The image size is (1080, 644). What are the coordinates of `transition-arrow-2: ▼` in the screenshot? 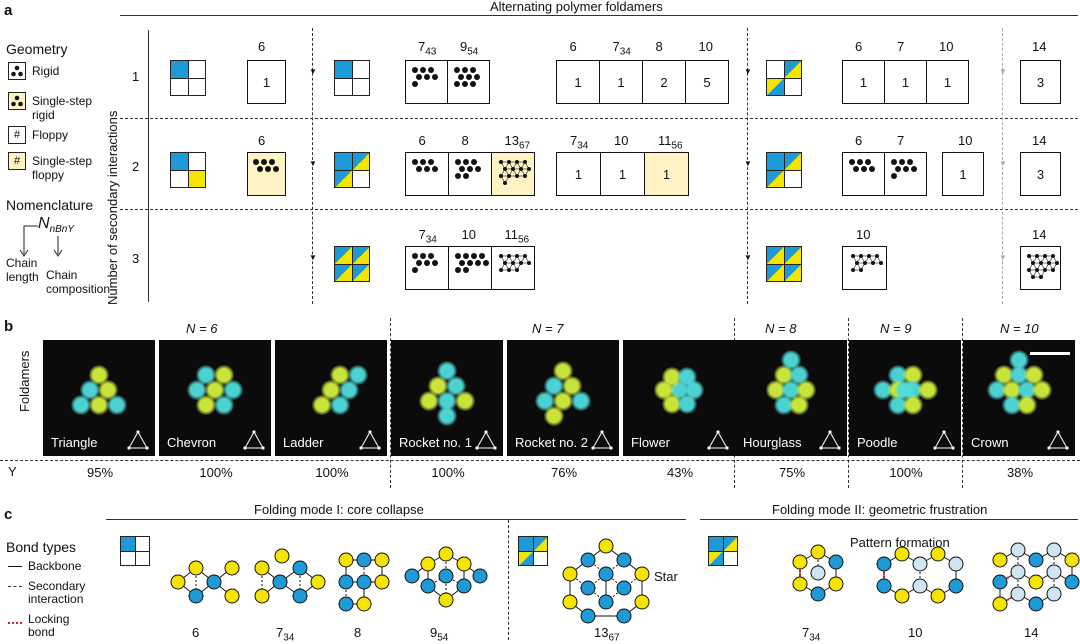 It's located at (313, 257).